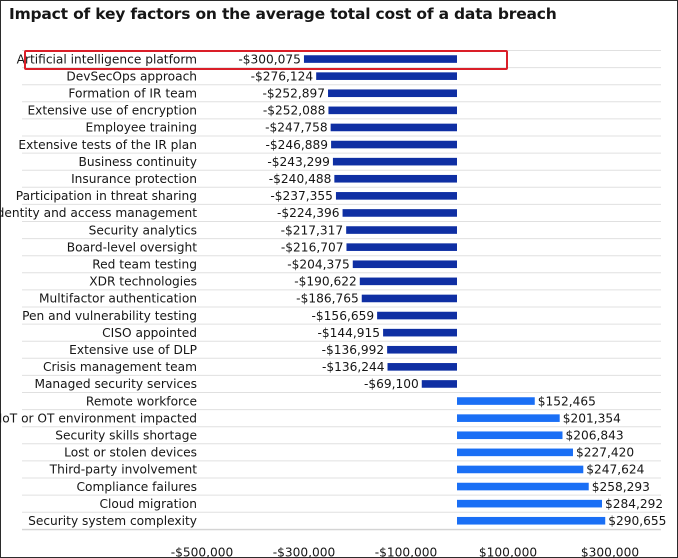 The height and width of the screenshot is (558, 678). What do you see at coordinates (132, 93) in the screenshot?
I see `category-label: Formation of IR team` at bounding box center [132, 93].